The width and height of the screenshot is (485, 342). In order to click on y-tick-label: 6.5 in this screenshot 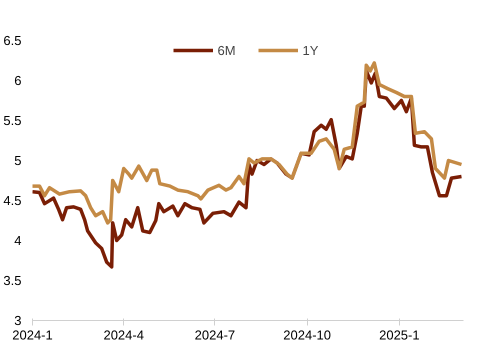, I will do `click(12, 40)`.